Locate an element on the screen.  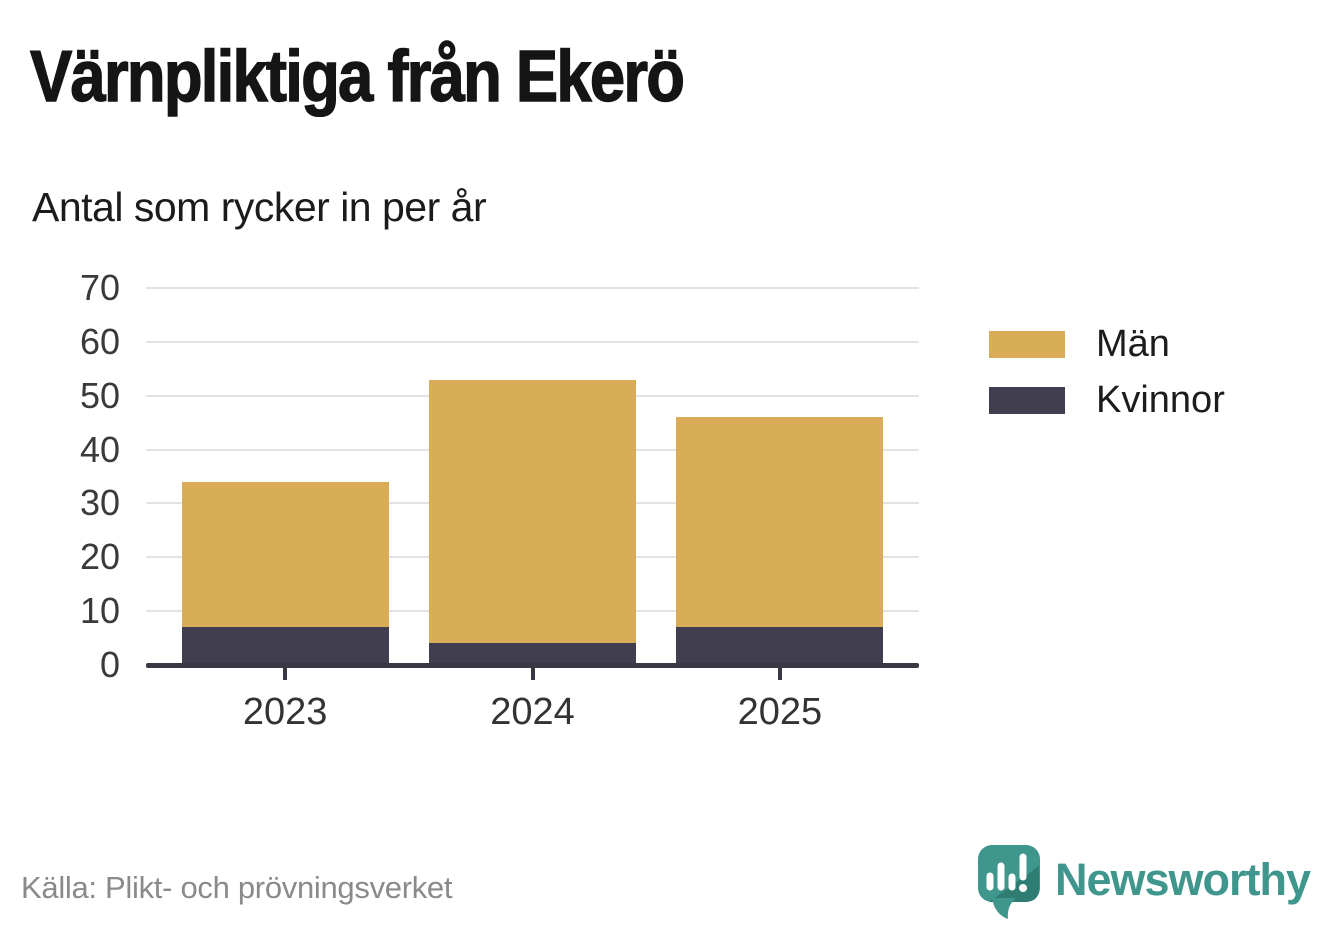
newsworthy-bubble-icon is located at coordinates (1009, 882).